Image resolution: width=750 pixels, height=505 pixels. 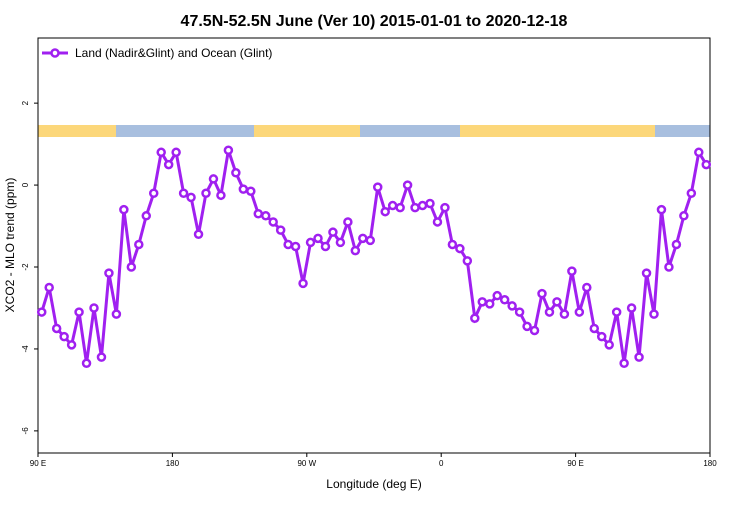 What do you see at coordinates (55, 53) in the screenshot?
I see `legend-marker` at bounding box center [55, 53].